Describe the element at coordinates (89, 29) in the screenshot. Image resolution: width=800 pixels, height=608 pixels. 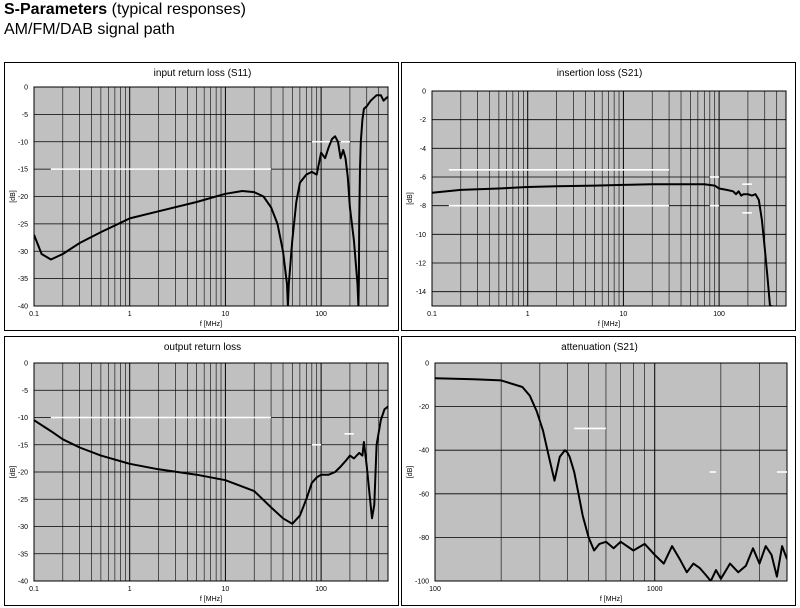
I see `page-subtitle: AM/FM/DAB signal path` at that location.